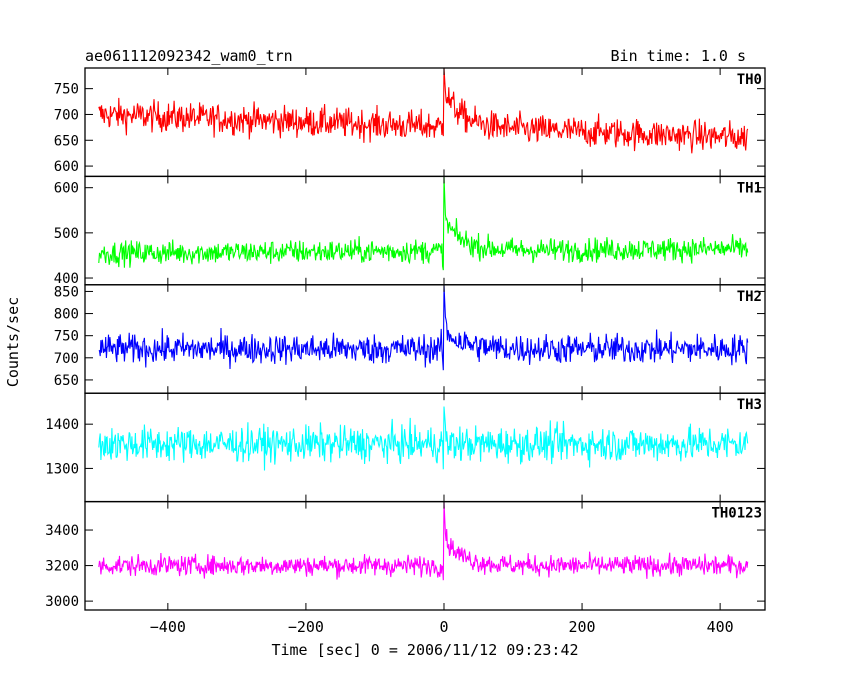  What do you see at coordinates (62, 567) in the screenshot?
I see `y-tick-label: 3200` at bounding box center [62, 567].